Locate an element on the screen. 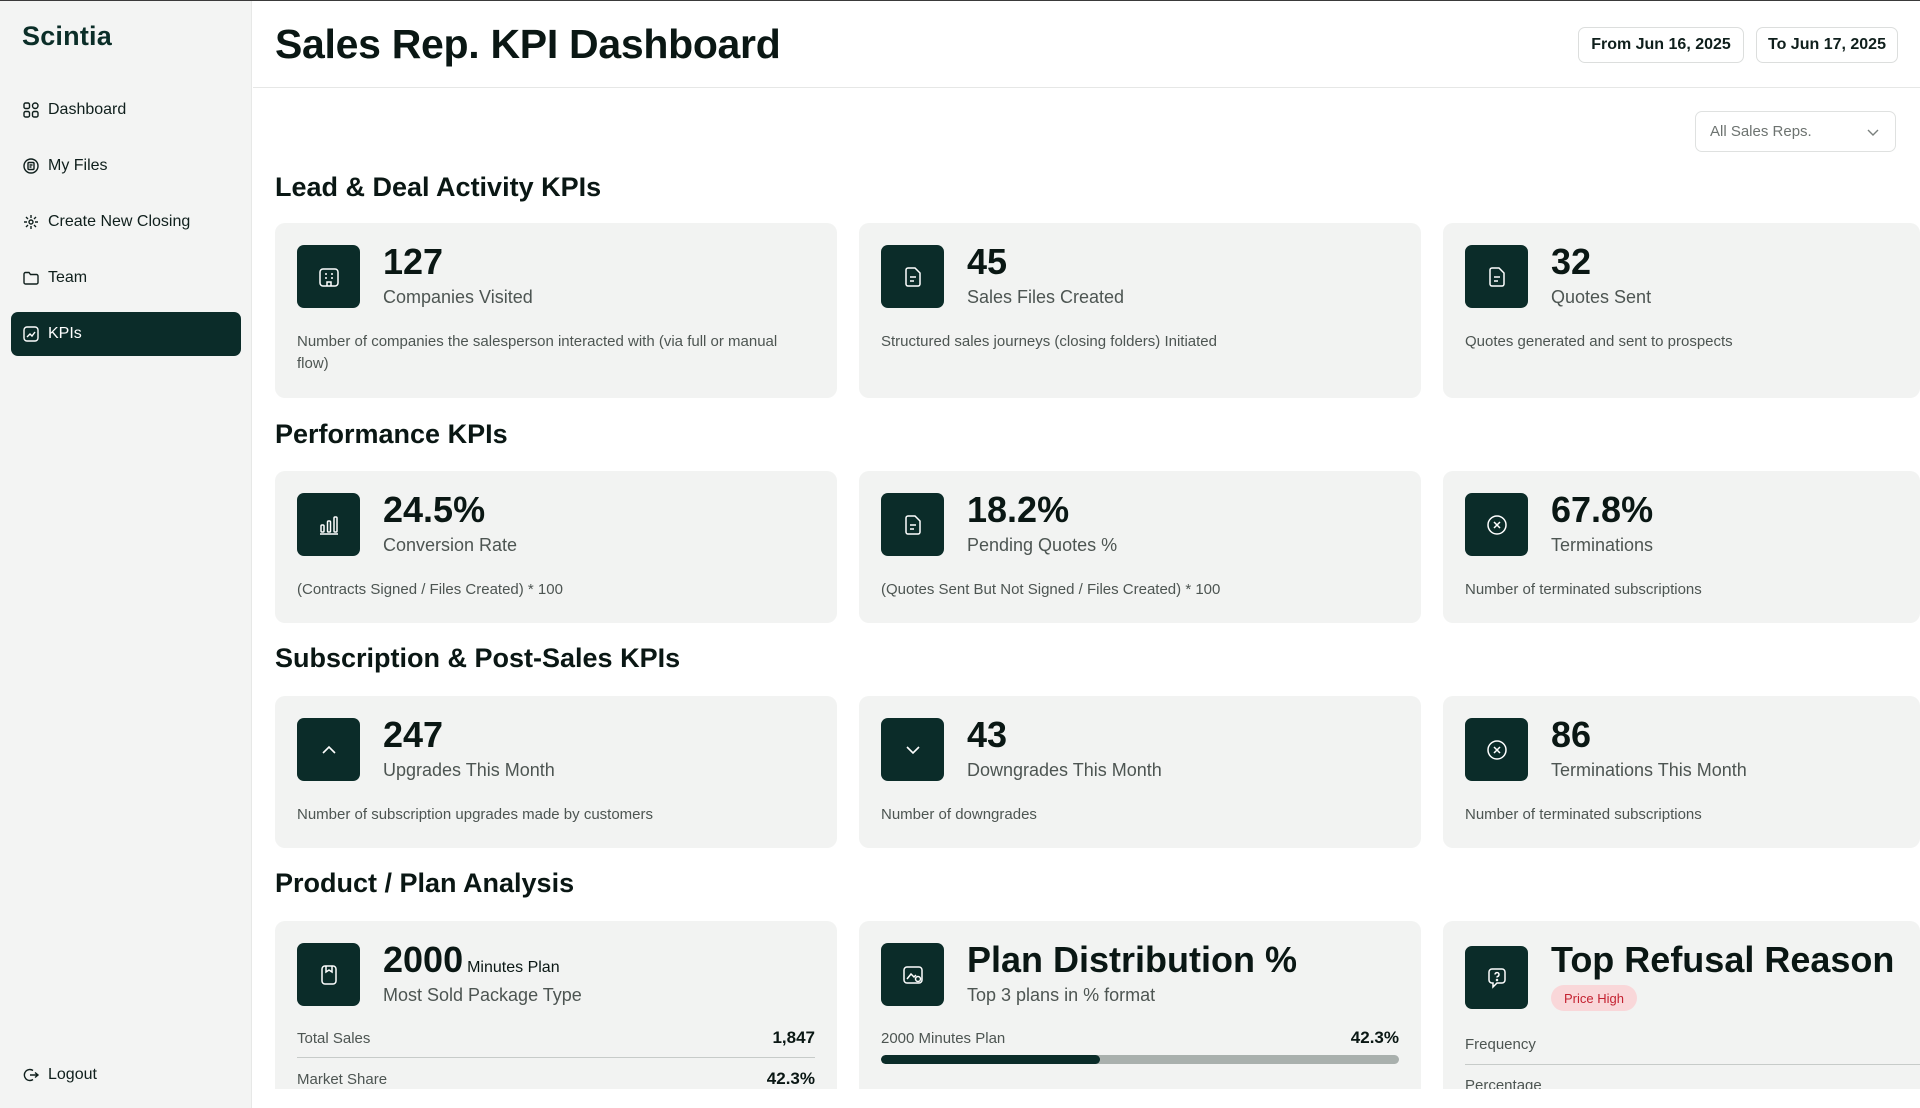 This screenshot has height=1108, width=1920. package-value: 2000 Minutes Plan is located at coordinates (471, 960).